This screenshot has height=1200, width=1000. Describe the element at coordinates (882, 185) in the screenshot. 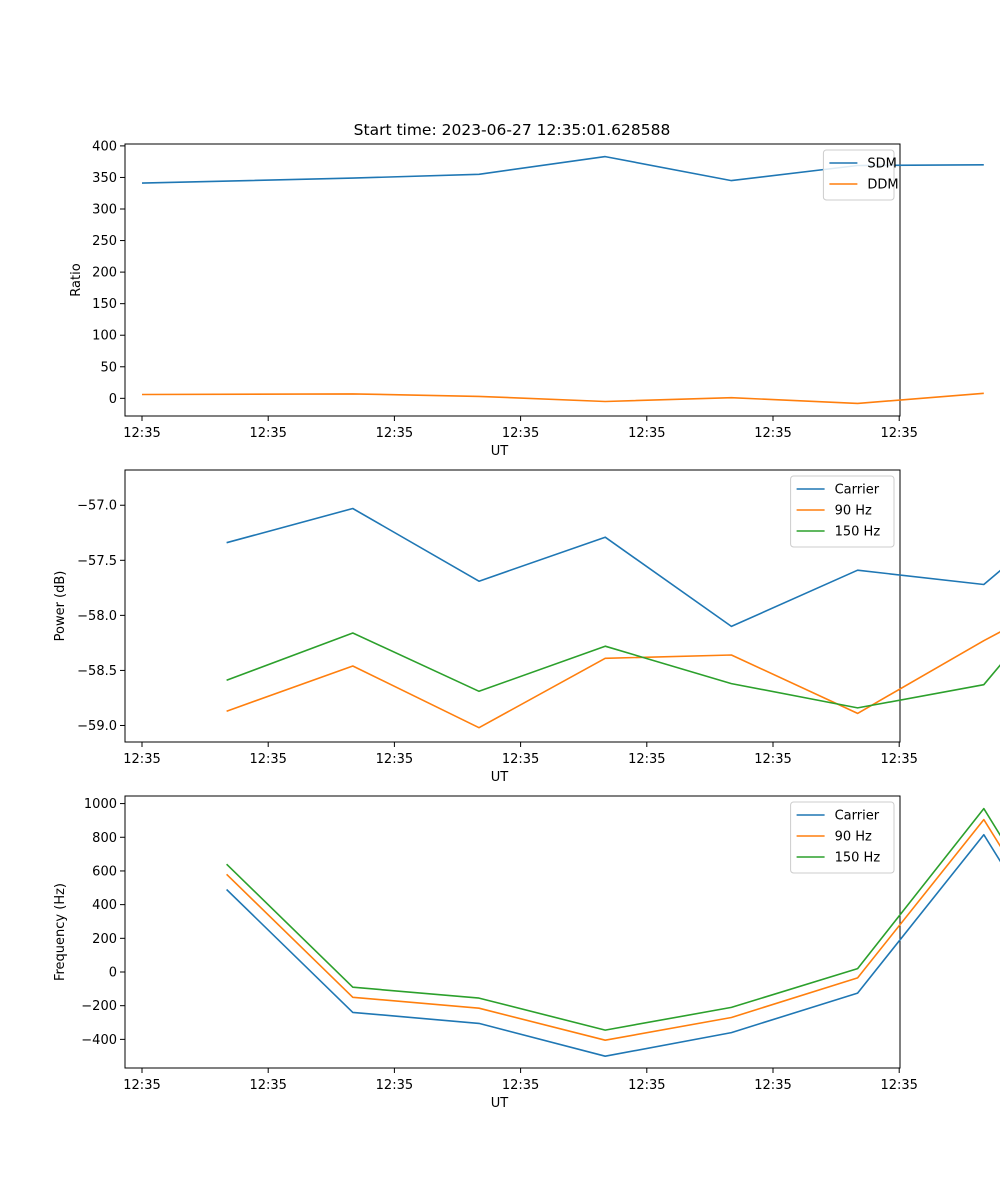

I see `legend-label: DDM` at that location.